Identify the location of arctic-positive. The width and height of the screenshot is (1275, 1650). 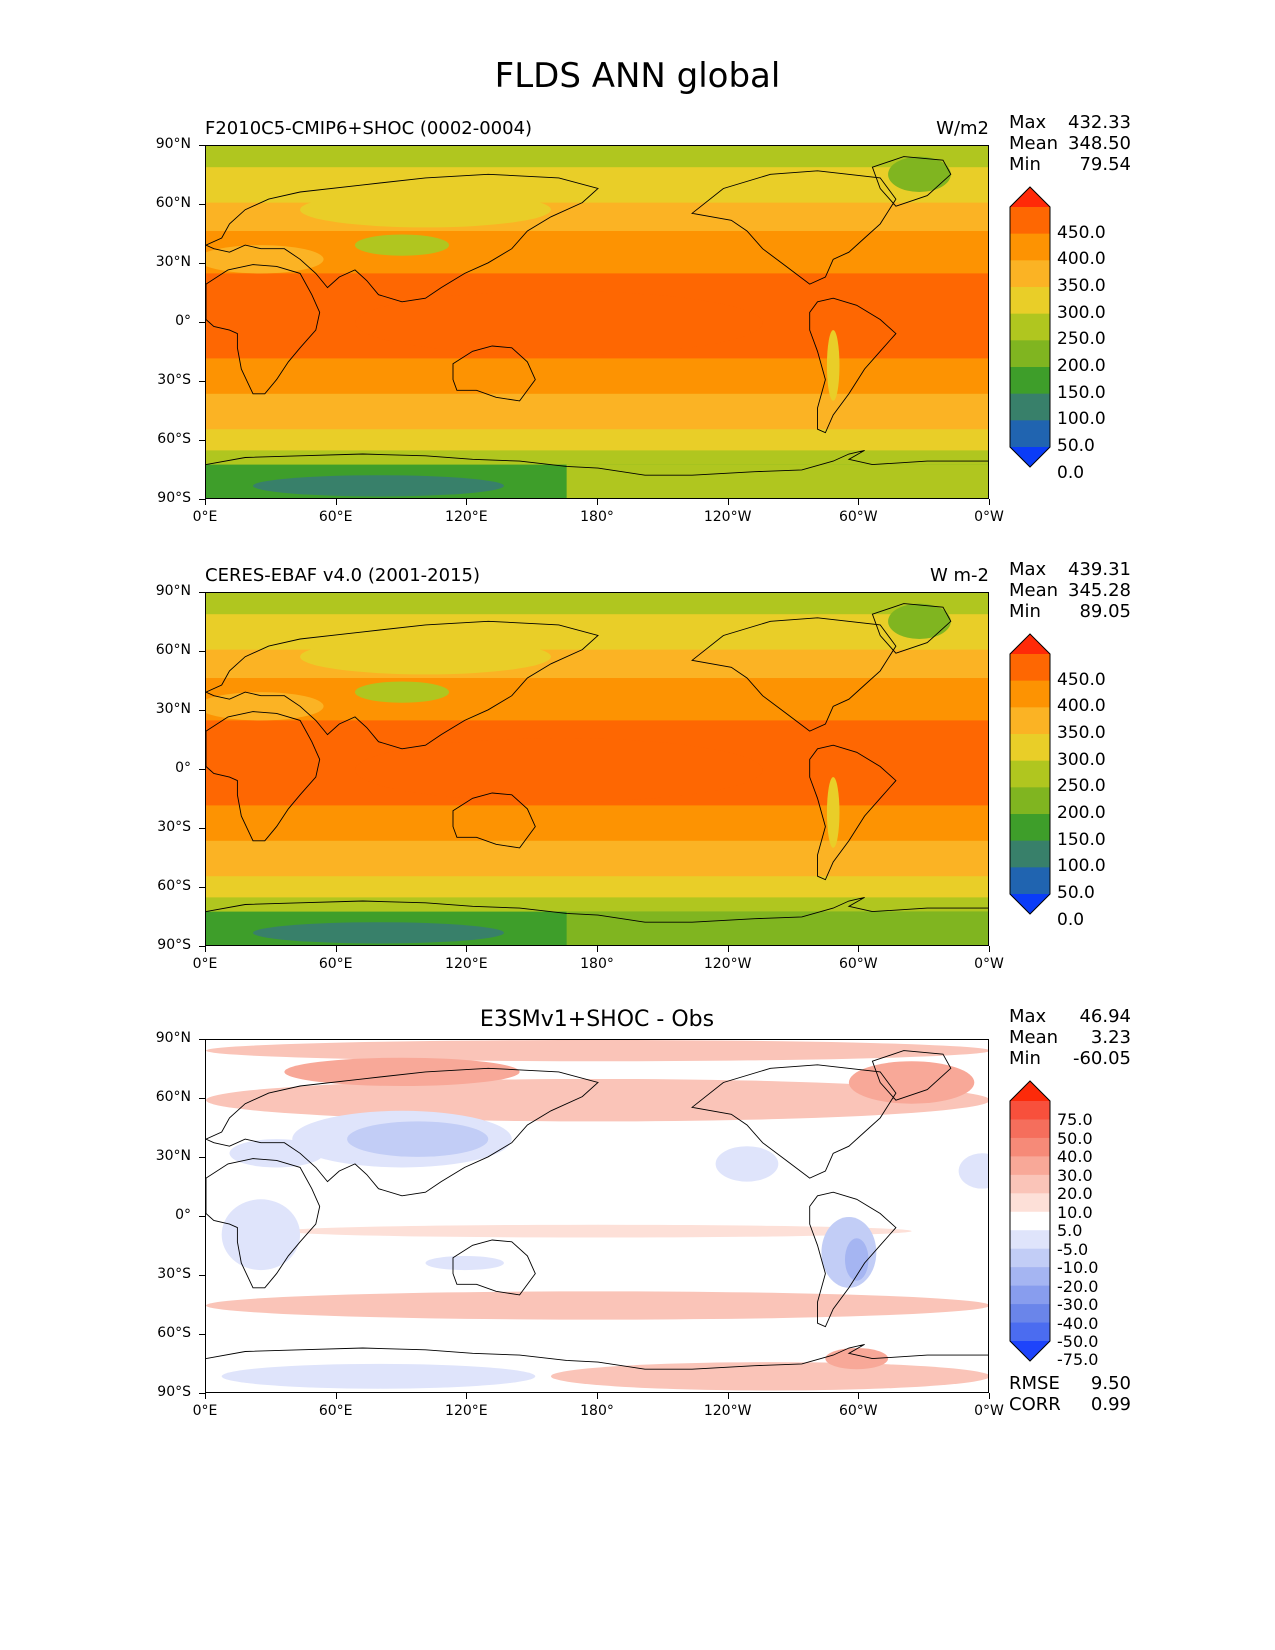
(597, 1051).